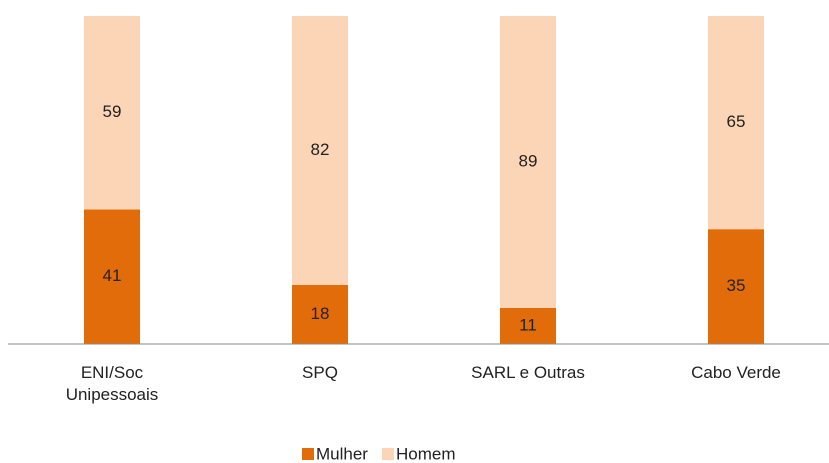 Image resolution: width=829 pixels, height=463 pixels. What do you see at coordinates (528, 372) in the screenshot?
I see `x-tick-label: SARL e Outras` at bounding box center [528, 372].